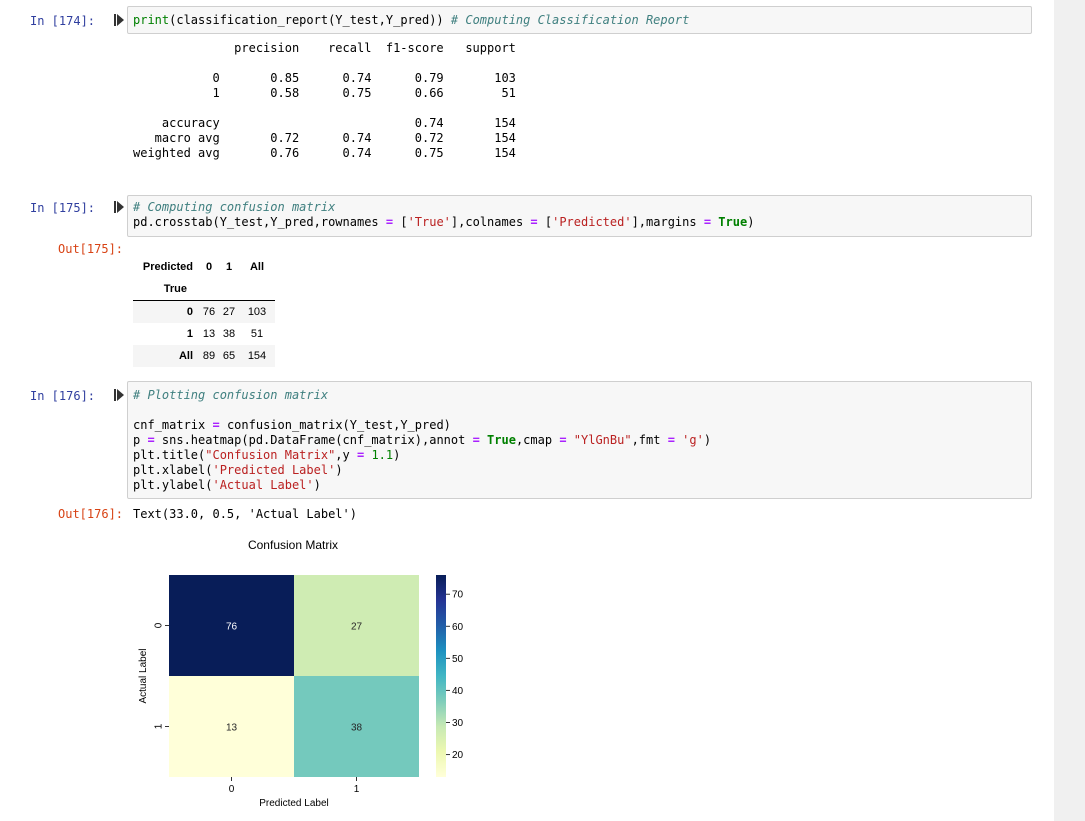 This screenshot has width=1085, height=821. Describe the element at coordinates (159, 625) in the screenshot. I see `y-tick-label: 0` at that location.